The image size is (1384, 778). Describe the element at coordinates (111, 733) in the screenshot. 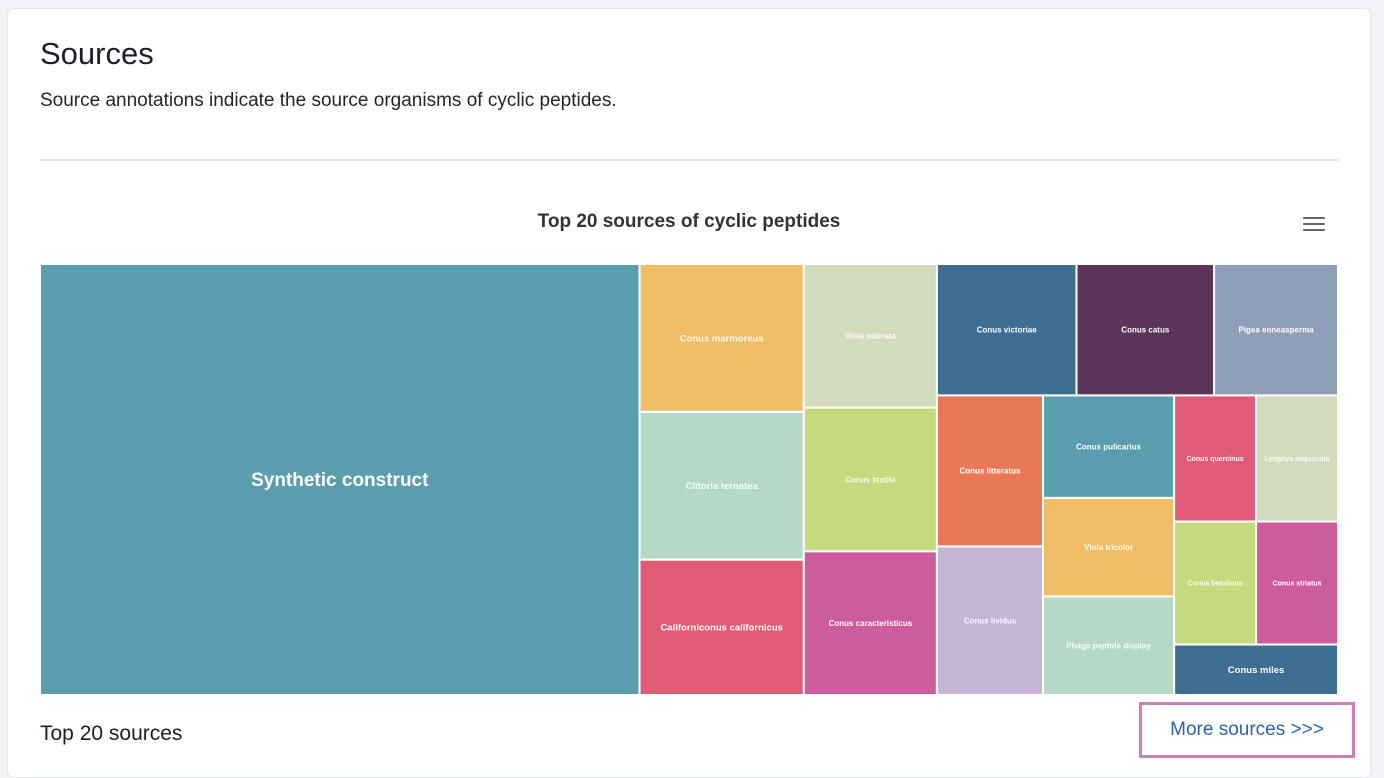

I see `section-heading: Top 20 sources` at that location.